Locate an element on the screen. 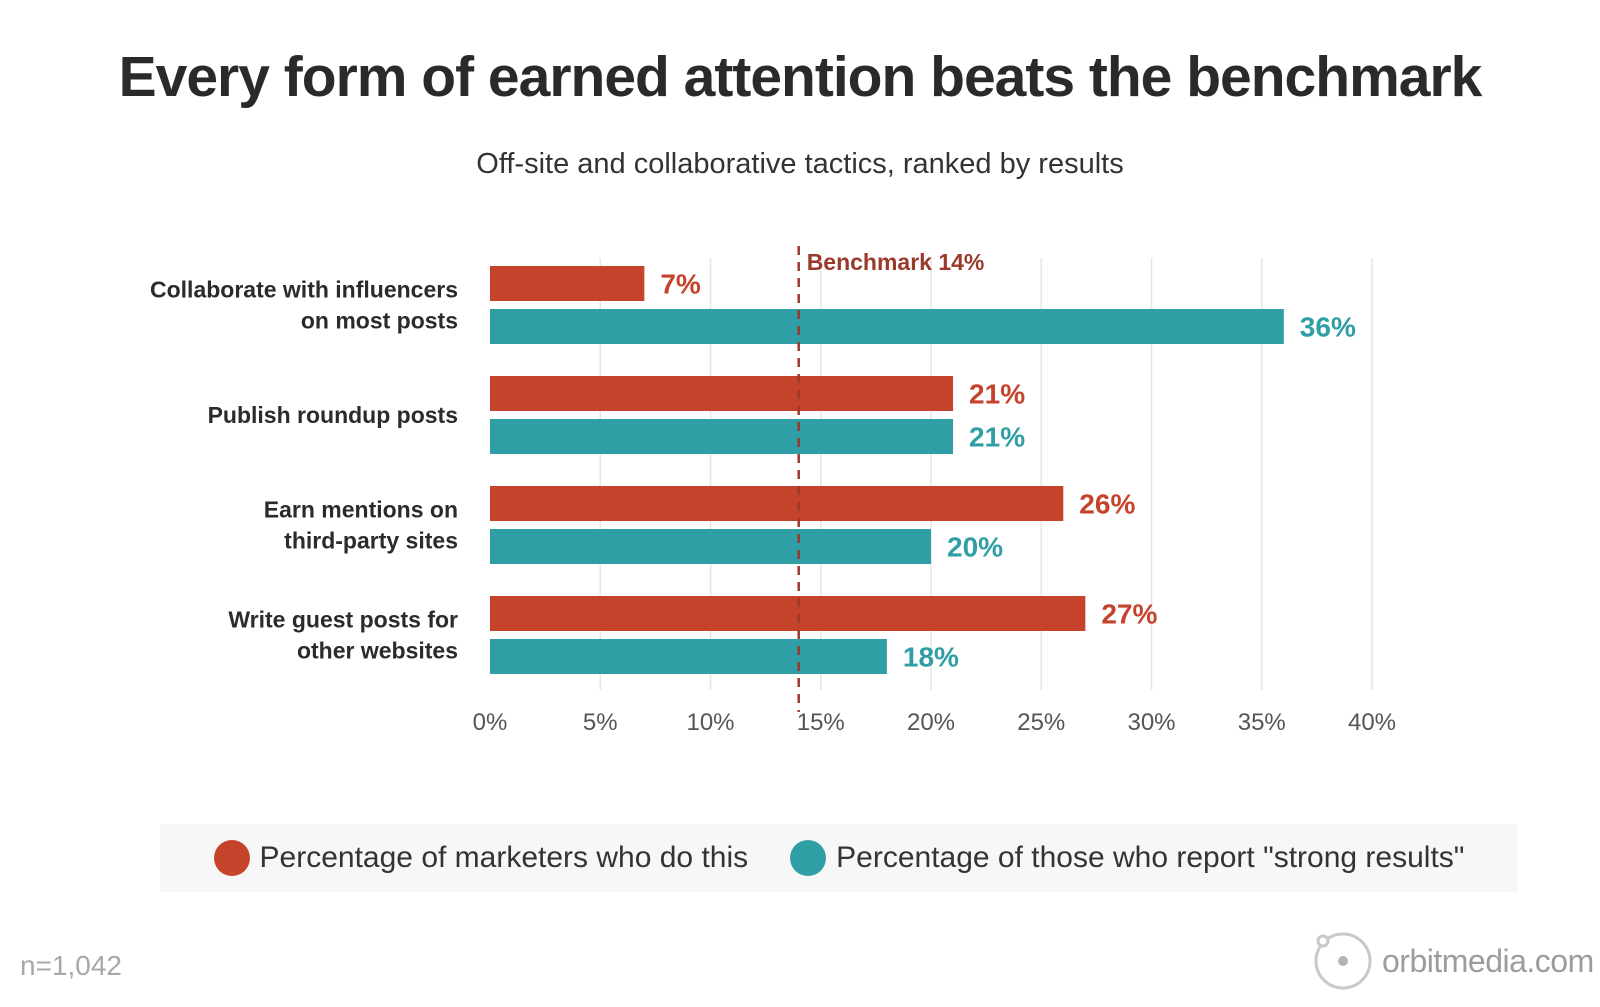 This screenshot has height=1007, width=1600. data-label: 27% is located at coordinates (1129, 614).